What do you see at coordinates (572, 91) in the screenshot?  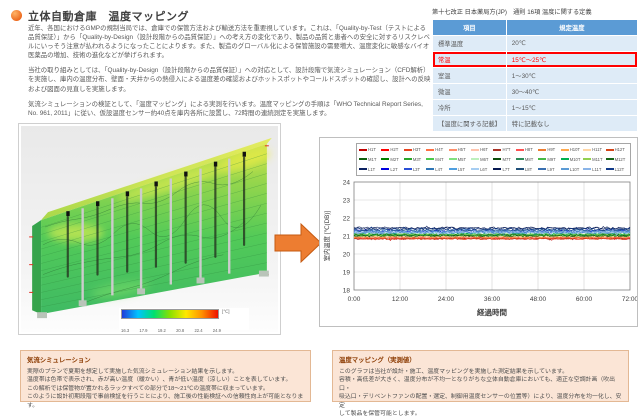 I see `table-cell-value: 30～40℃` at bounding box center [572, 91].